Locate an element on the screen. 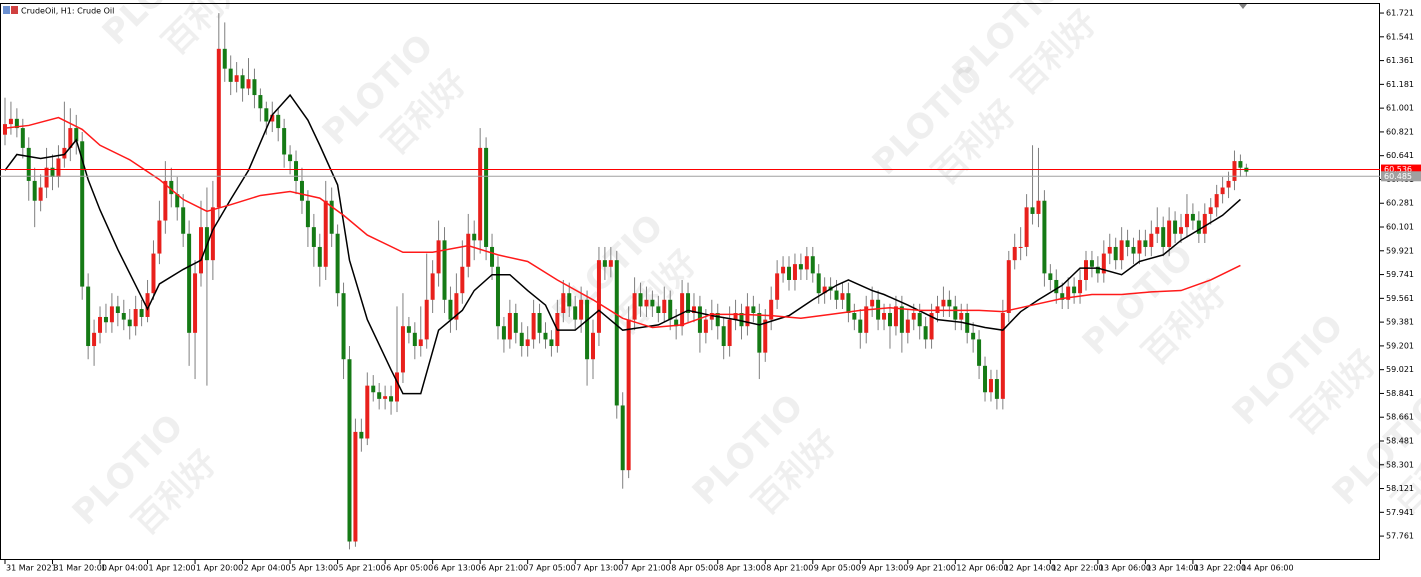 This screenshot has height=577, width=1421. price-label: 60.536 is located at coordinates (1398, 169).